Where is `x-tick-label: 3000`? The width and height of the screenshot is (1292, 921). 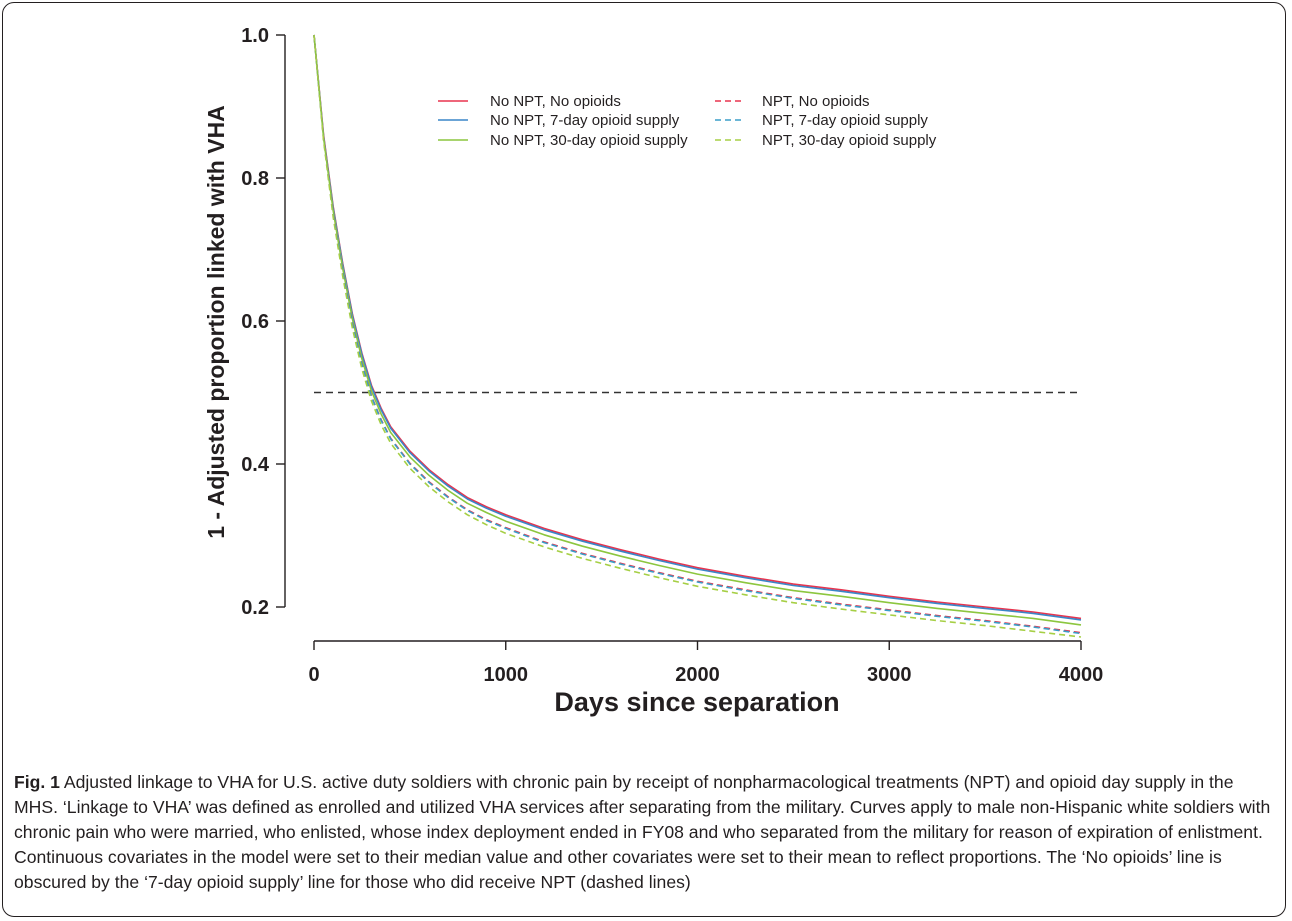
x-tick-label: 3000 is located at coordinates (889, 675).